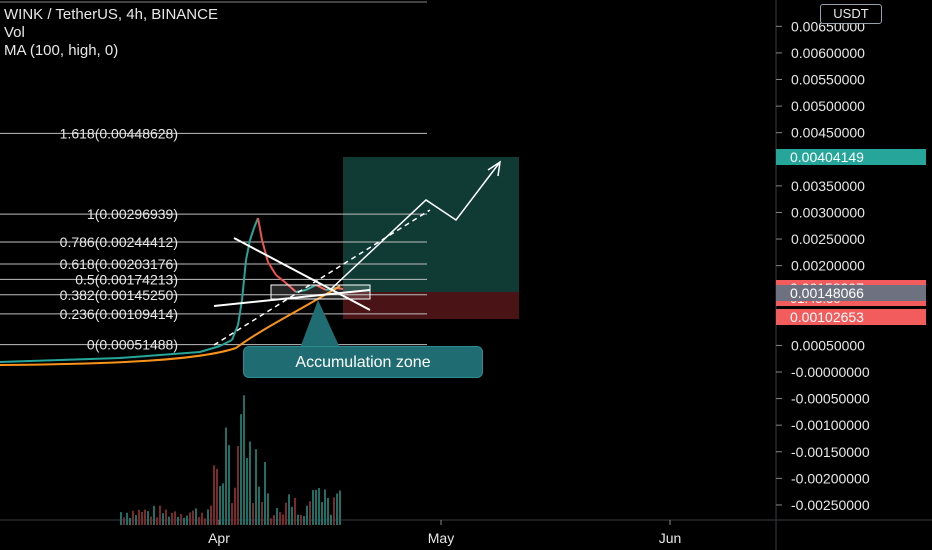  What do you see at coordinates (851, 317) in the screenshot?
I see `stop-price-tag: 0.00102653` at bounding box center [851, 317].